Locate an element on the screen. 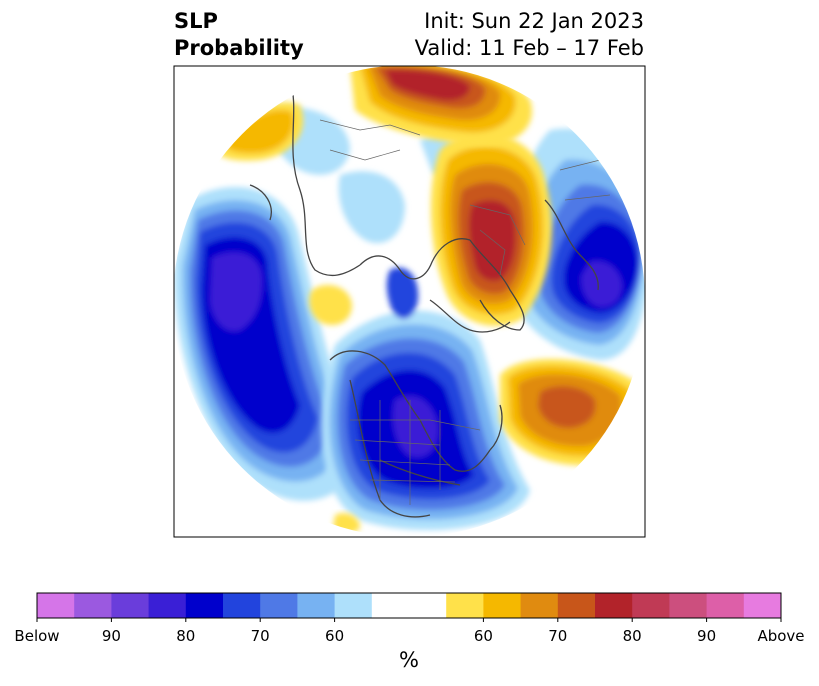 The image size is (819, 686). title-type: Probability is located at coordinates (239, 48).